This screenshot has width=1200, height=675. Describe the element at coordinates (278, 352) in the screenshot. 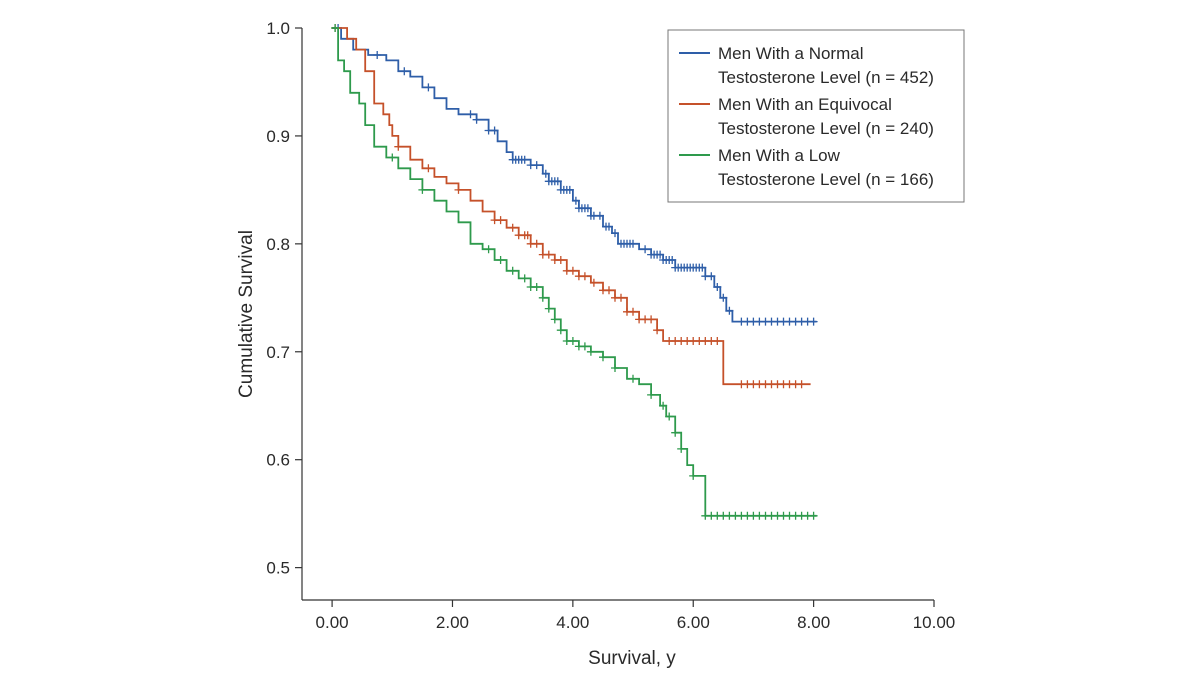

I see `y-tick-label: 0.7` at that location.